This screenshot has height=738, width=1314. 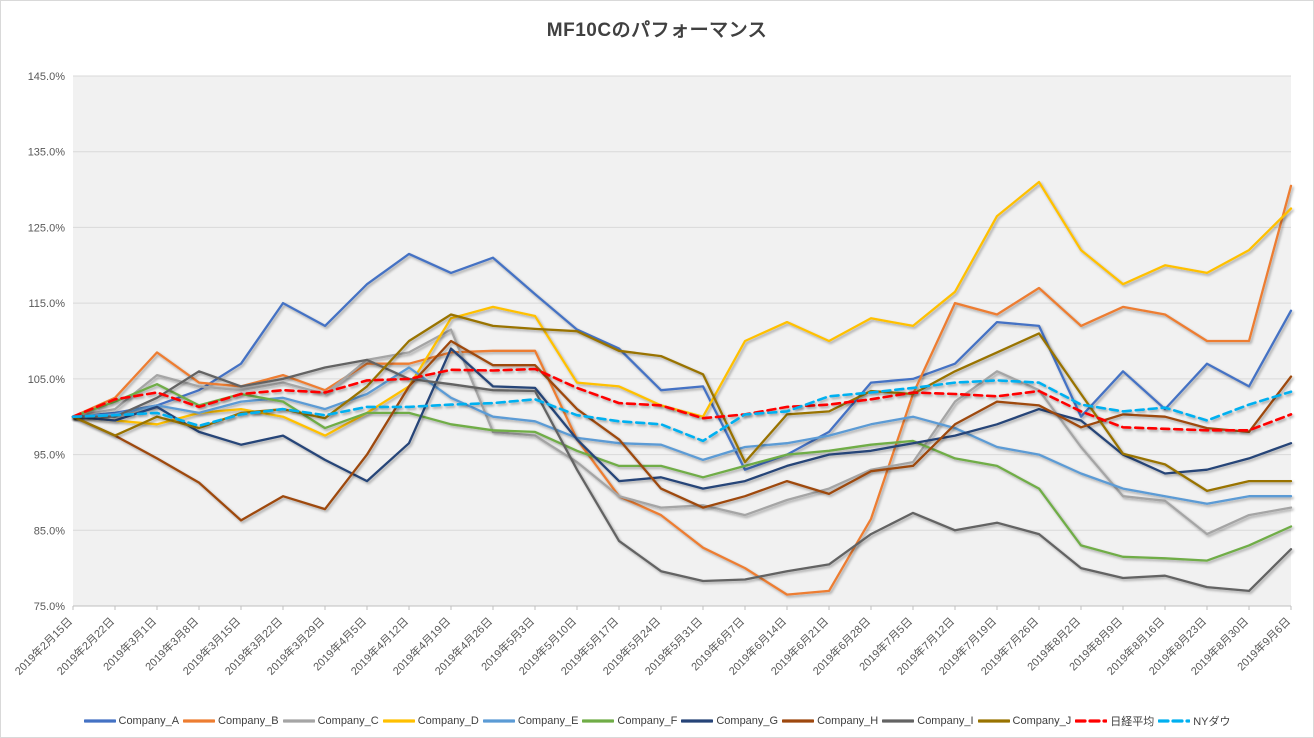 I want to click on y-axis-tick-label: 125.0%, so click(x=47, y=228).